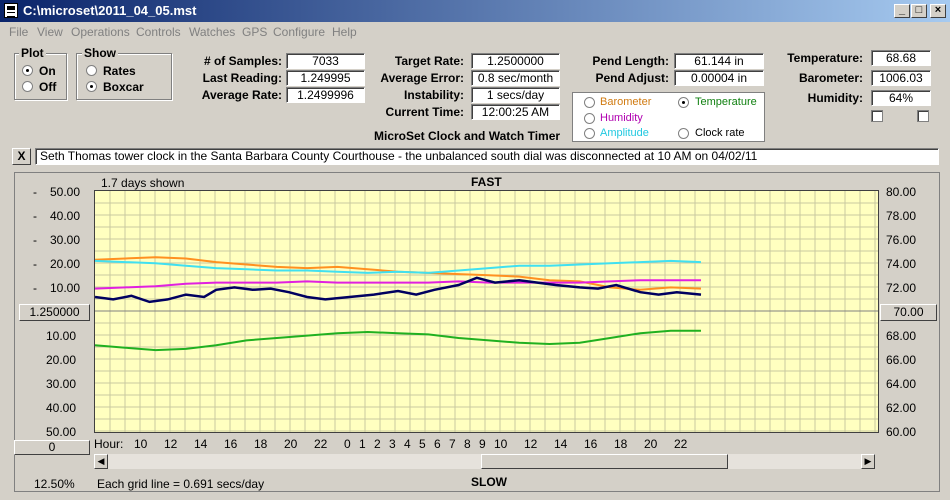 Image resolution: width=950 pixels, height=500 pixels. Describe the element at coordinates (683, 133) in the screenshot. I see `clock-rate-radio` at that location.